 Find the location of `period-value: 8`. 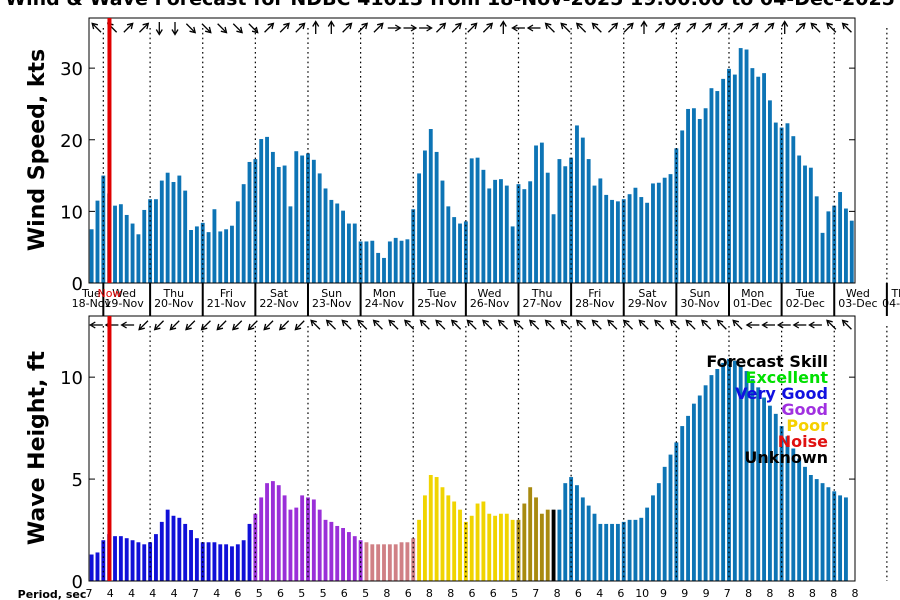

period-value: 8 is located at coordinates (429, 593).